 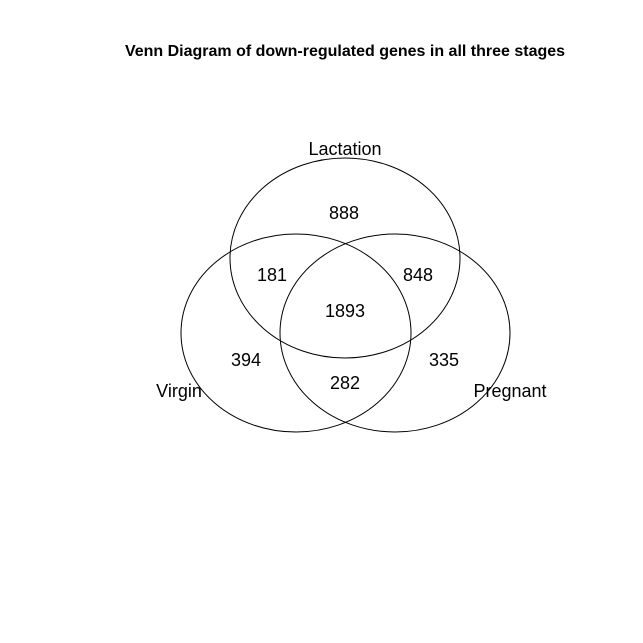 What do you see at coordinates (345, 311) in the screenshot?
I see `all-three-count: 1893` at bounding box center [345, 311].